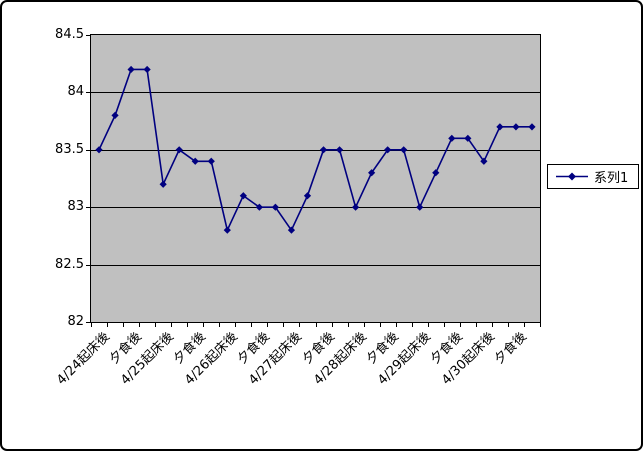  What do you see at coordinates (69, 34) in the screenshot?
I see `y-axis-tick-label: 84.5` at bounding box center [69, 34].